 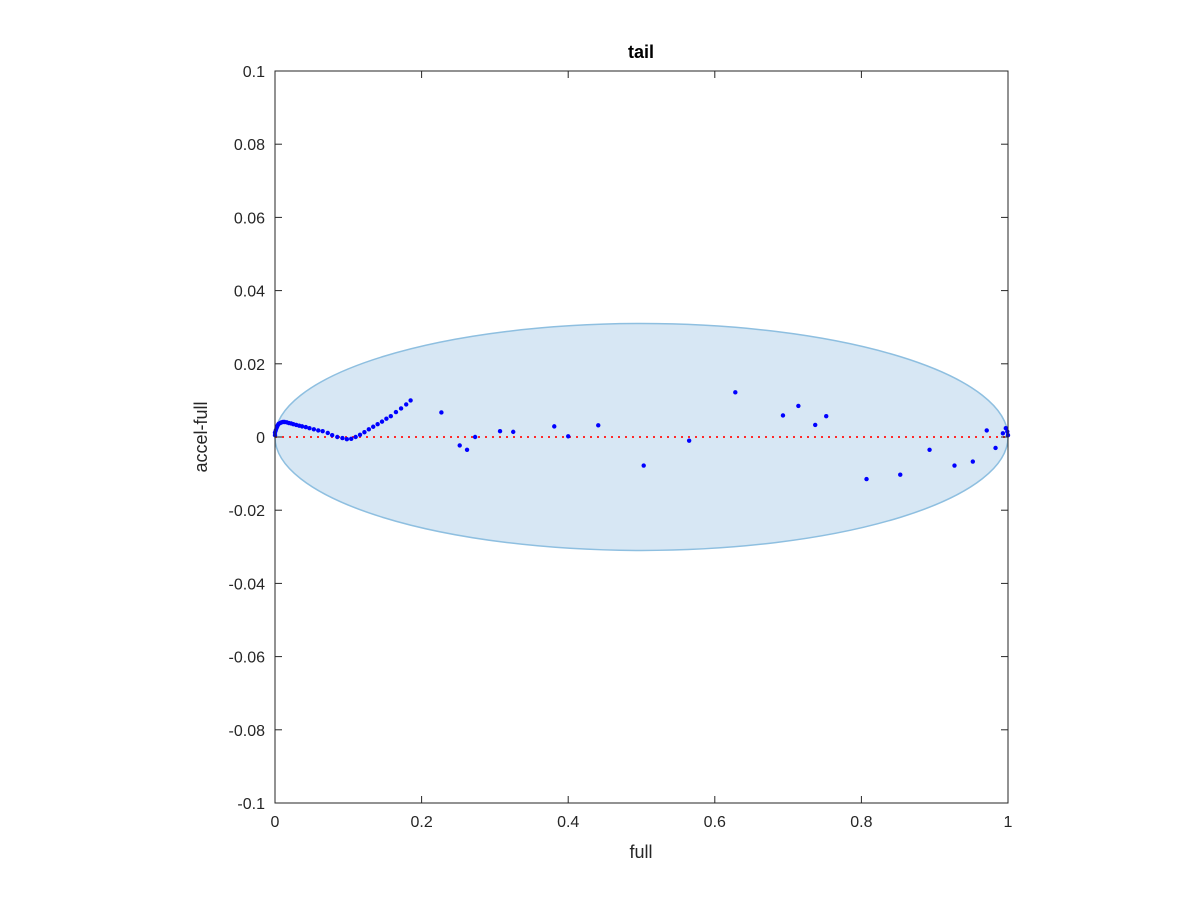 I want to click on x-tick-label-0: 0, so click(x=275, y=822).